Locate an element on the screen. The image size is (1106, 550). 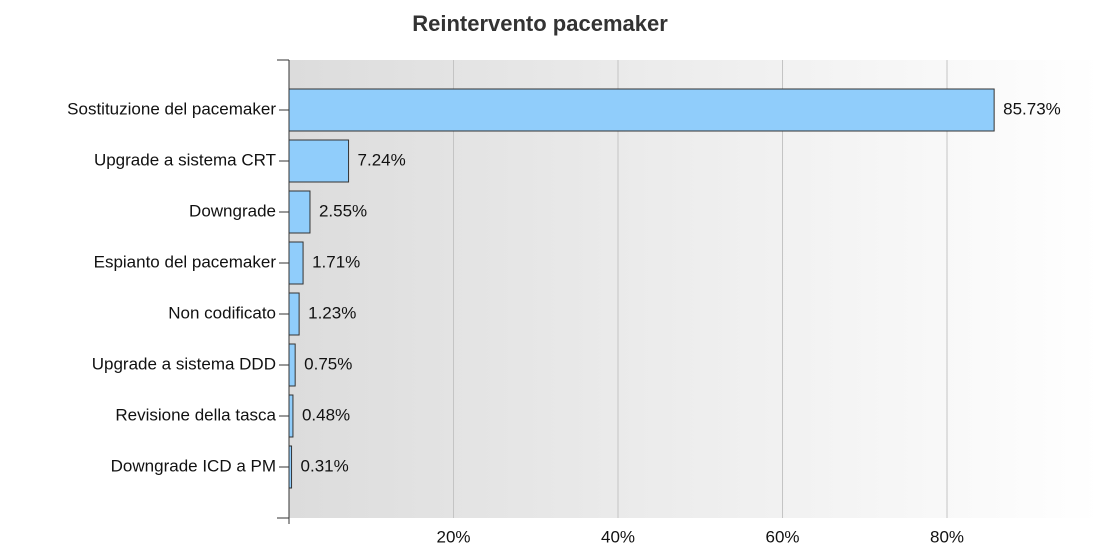
x-tick-label: 40% is located at coordinates (618, 536).